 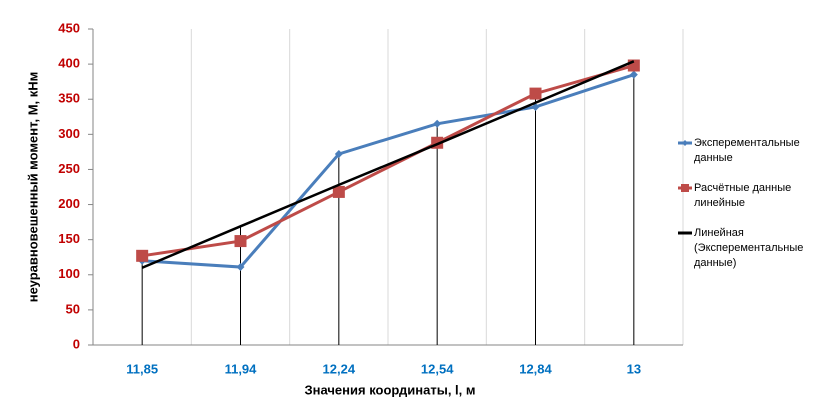 I want to click on y-tick-label: 450, so click(x=69, y=27).